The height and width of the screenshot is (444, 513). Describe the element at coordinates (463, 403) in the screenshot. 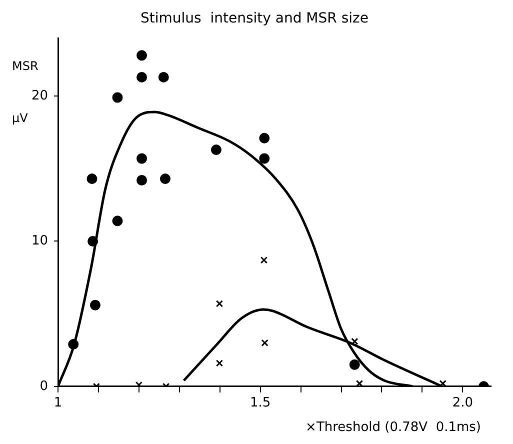

I see `x-tick-label: 2.0` at that location.